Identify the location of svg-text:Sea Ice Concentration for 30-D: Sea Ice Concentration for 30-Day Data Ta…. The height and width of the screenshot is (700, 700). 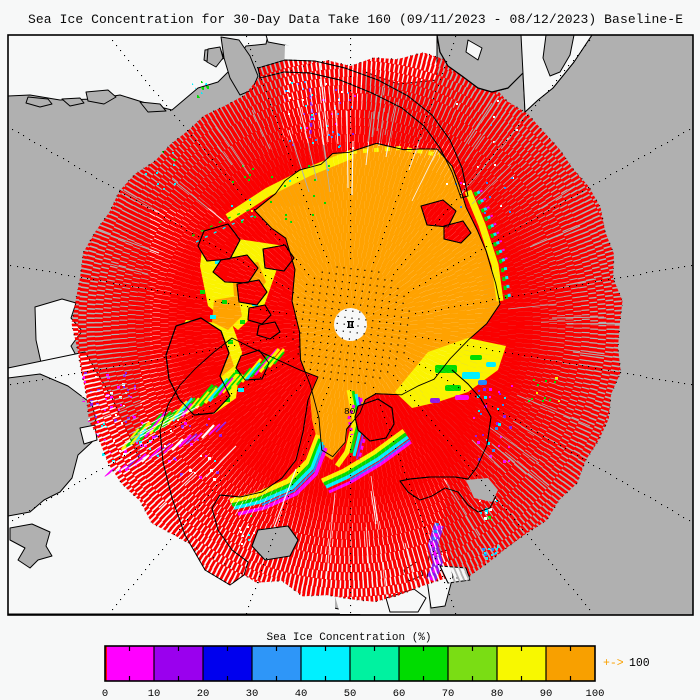
(355, 19).